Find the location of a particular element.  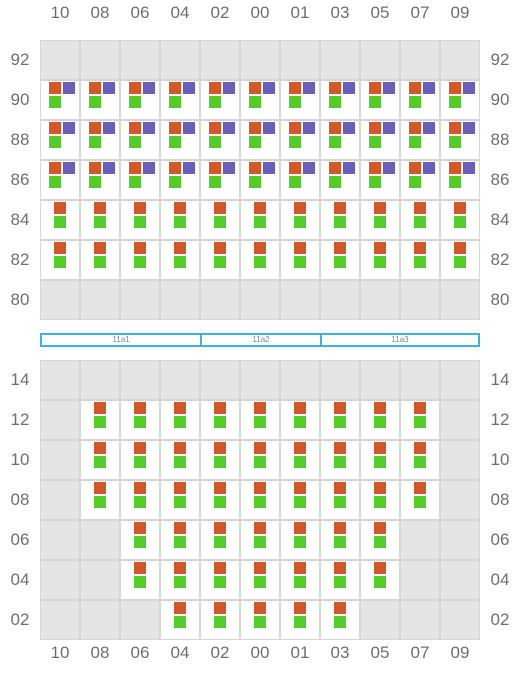

segment-11a3: 11a3 is located at coordinates (400, 340).